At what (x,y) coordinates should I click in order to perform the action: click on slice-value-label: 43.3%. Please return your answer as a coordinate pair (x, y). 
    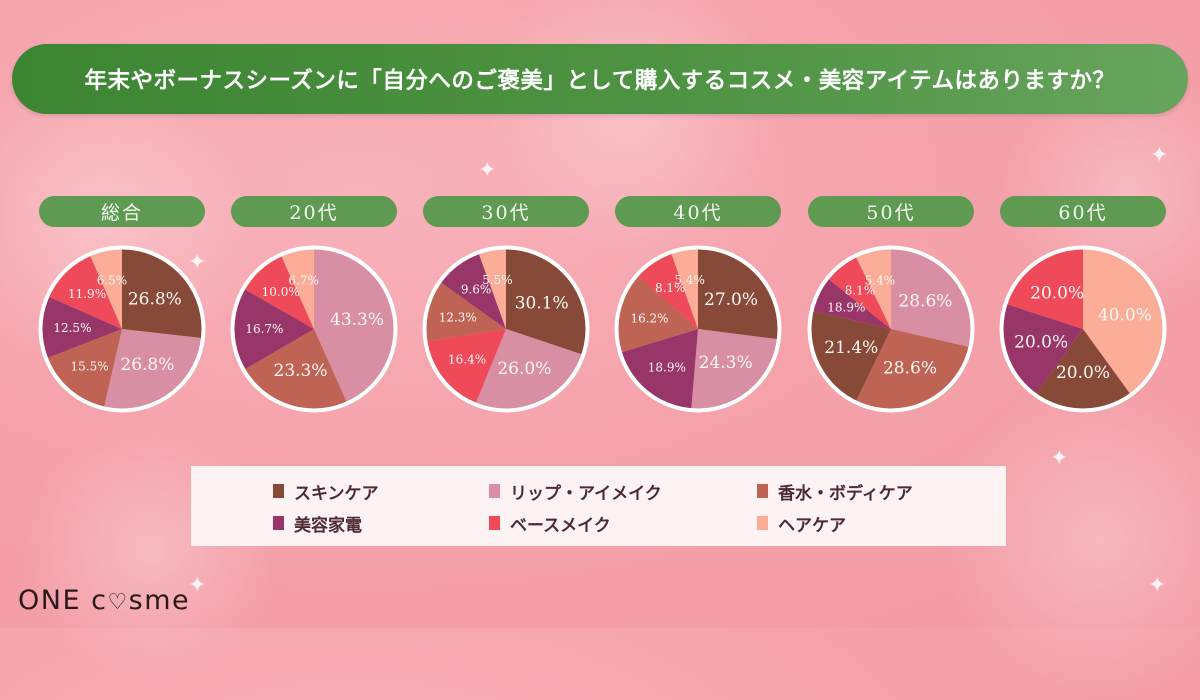
    Looking at the image, I should click on (357, 320).